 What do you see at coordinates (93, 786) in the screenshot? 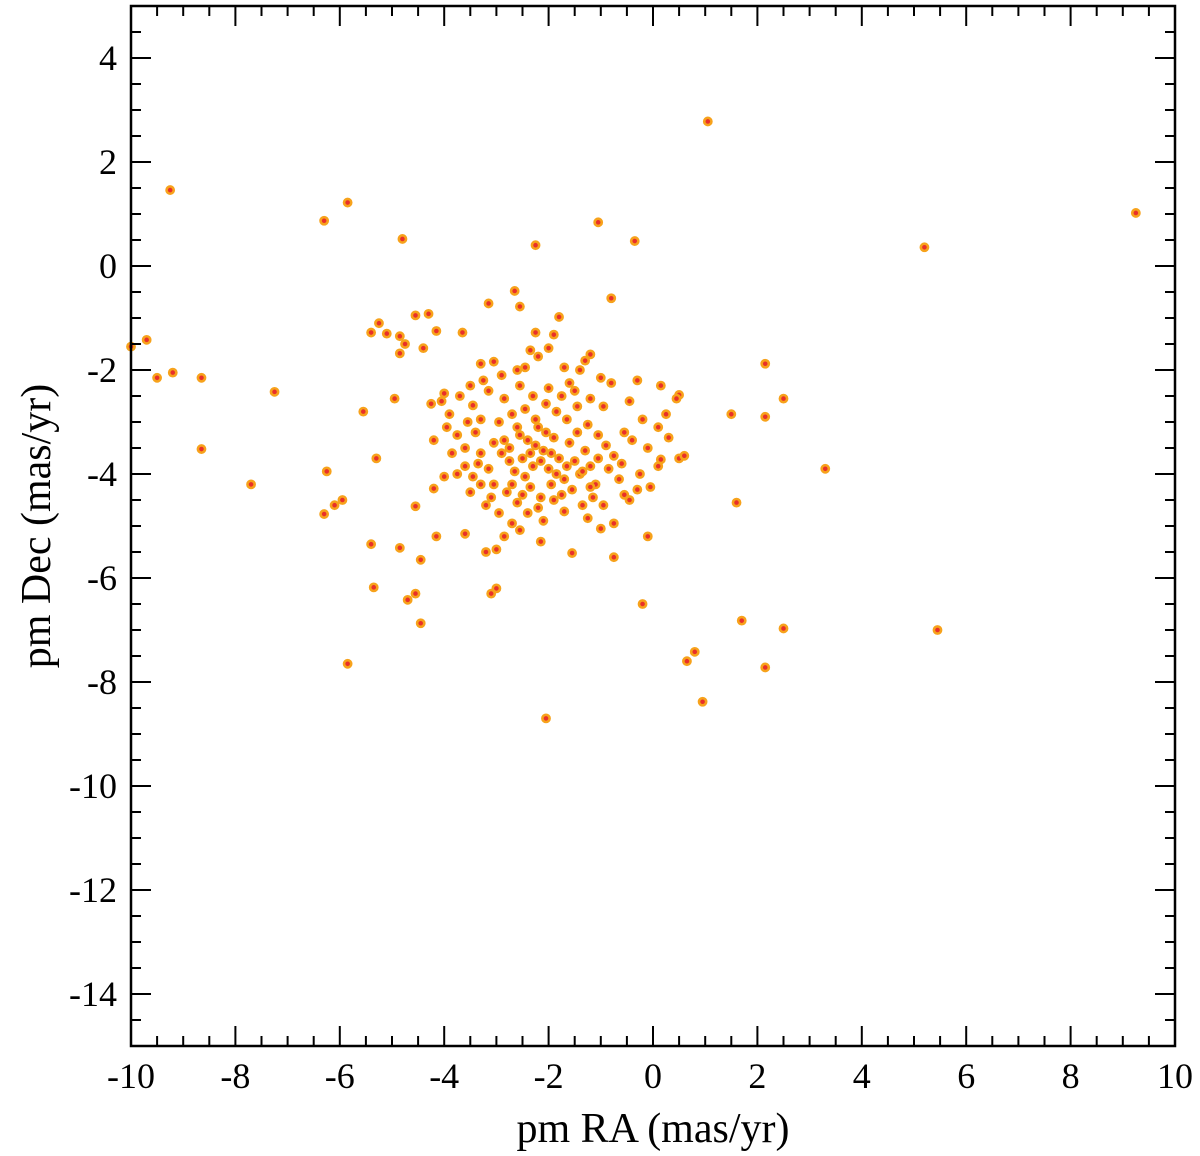
I see `y-tick-label: -10` at bounding box center [93, 786].